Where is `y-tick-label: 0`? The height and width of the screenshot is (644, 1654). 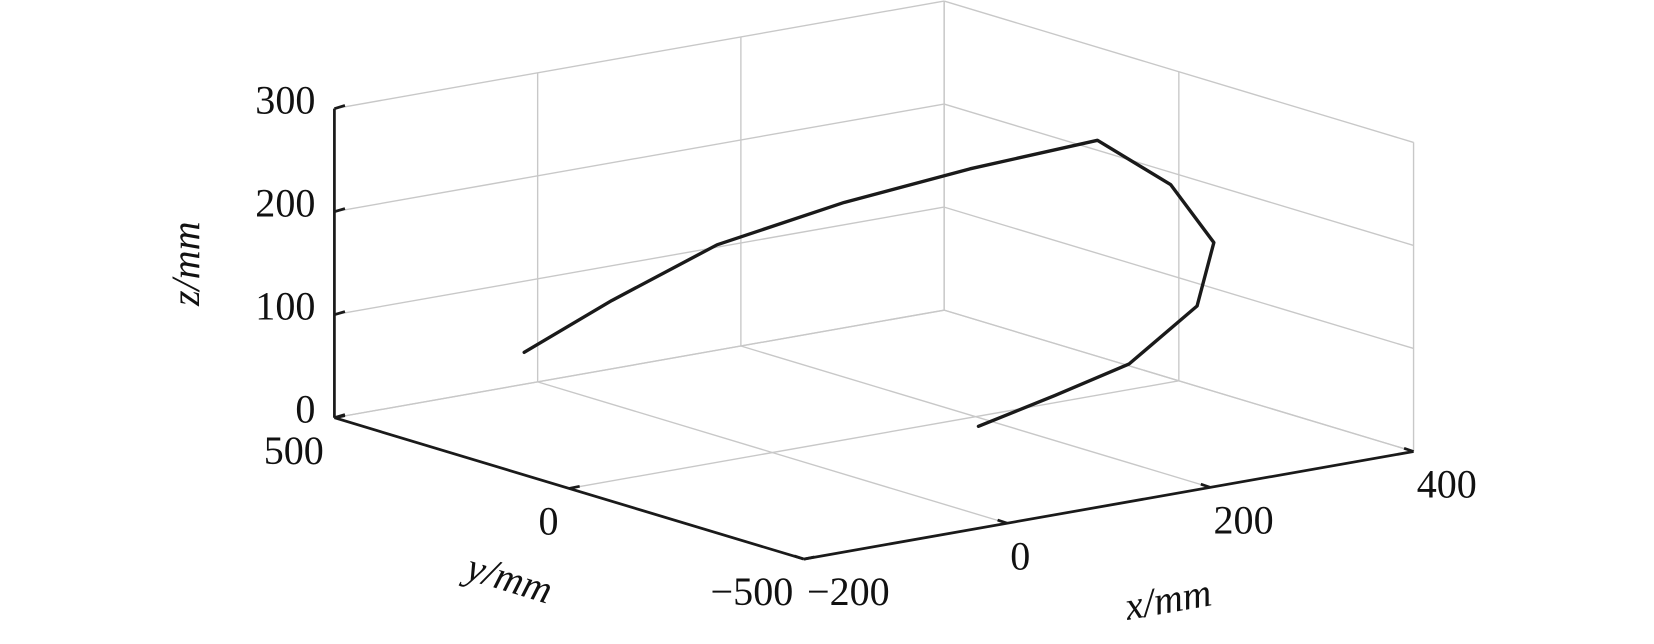
y-tick-label: 0 is located at coordinates (549, 521).